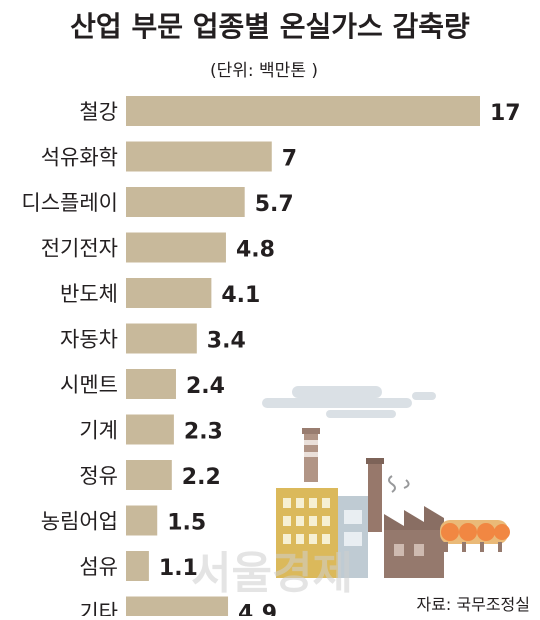 The width and height of the screenshot is (540, 620). I want to click on category-label: 철강, so click(98, 112).